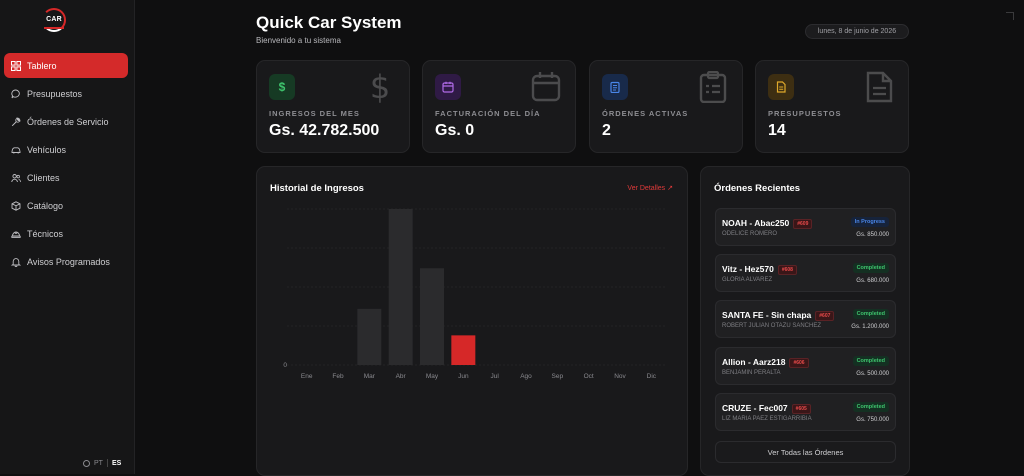 The image size is (1024, 476). Describe the element at coordinates (495, 376) in the screenshot. I see `x-tick-label: Jul` at that location.